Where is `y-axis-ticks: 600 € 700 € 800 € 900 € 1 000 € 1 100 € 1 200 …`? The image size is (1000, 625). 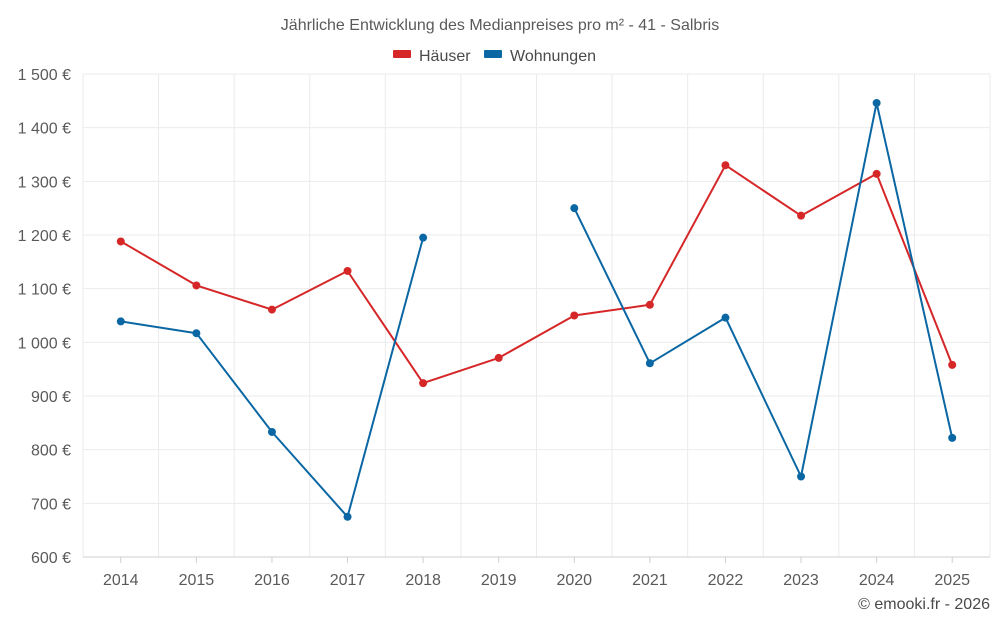 y-axis-ticks: 600 € 700 € 800 € 900 € 1 000 € 1 100 € 1 200 … is located at coordinates (44, 317).